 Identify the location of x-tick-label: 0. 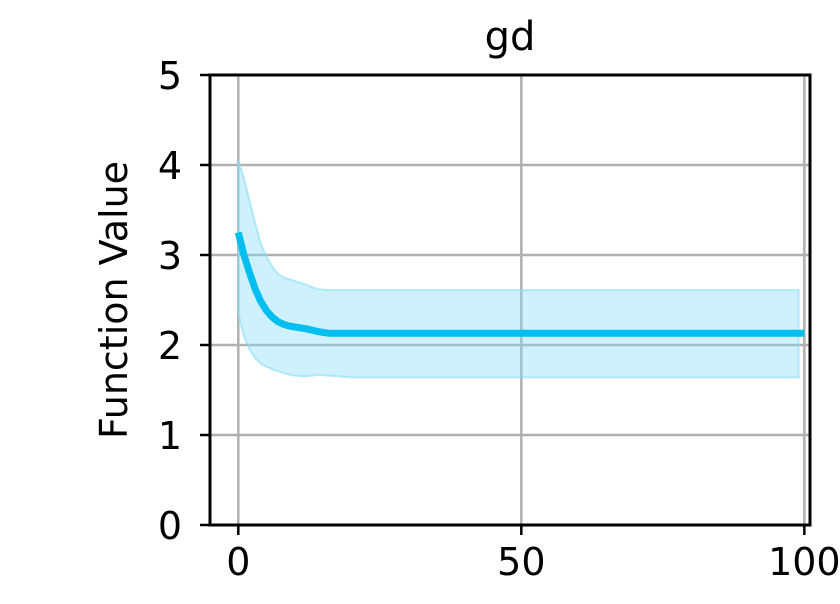
(238, 562).